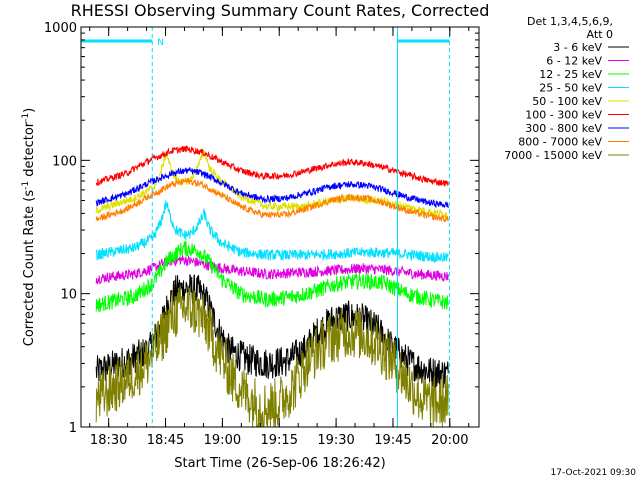 The height and width of the screenshot is (480, 640). What do you see at coordinates (449, 440) in the screenshot?
I see `x-tick-label: 20:00` at bounding box center [449, 440].